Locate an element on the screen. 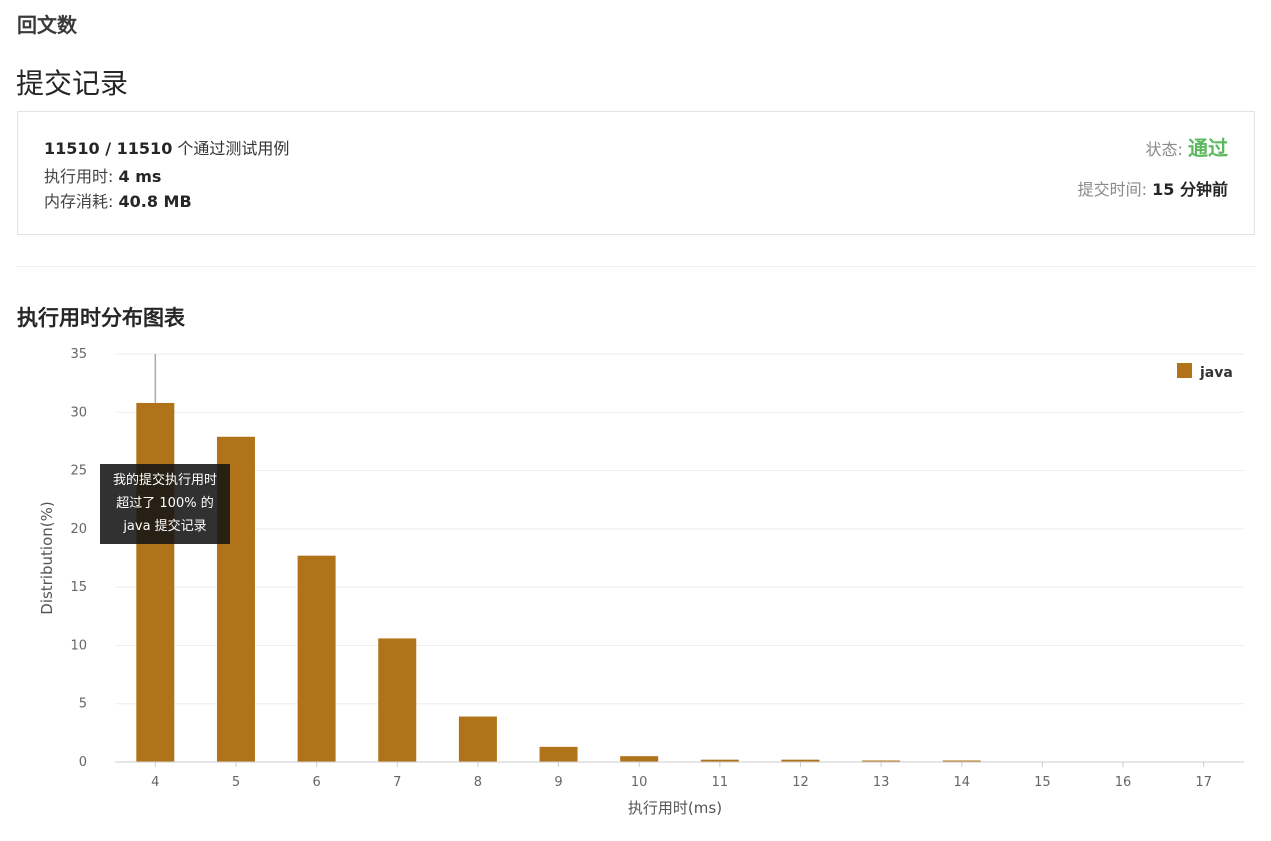 The width and height of the screenshot is (1271, 841). page-title: 提交记录 is located at coordinates (72, 83).